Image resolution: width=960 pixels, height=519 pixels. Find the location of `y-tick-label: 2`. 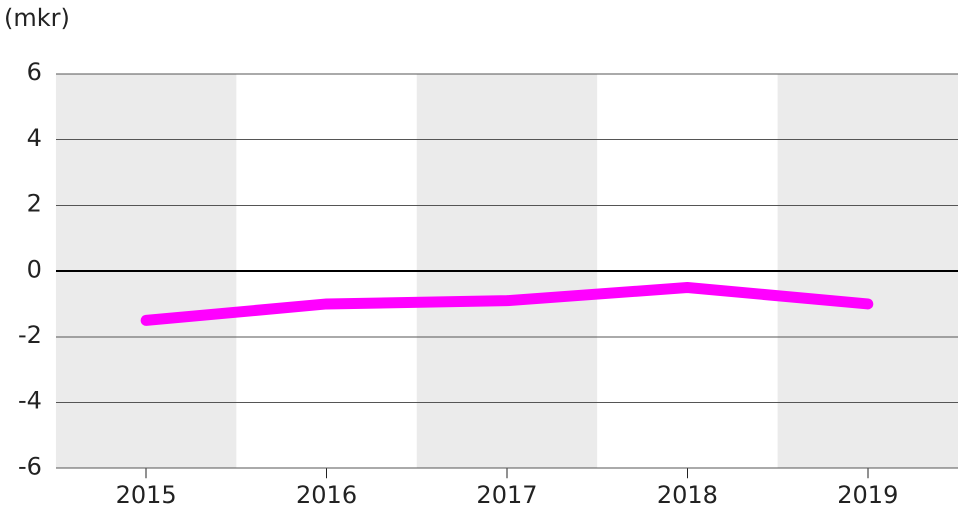

y-tick-label: 2 is located at coordinates (34, 204).